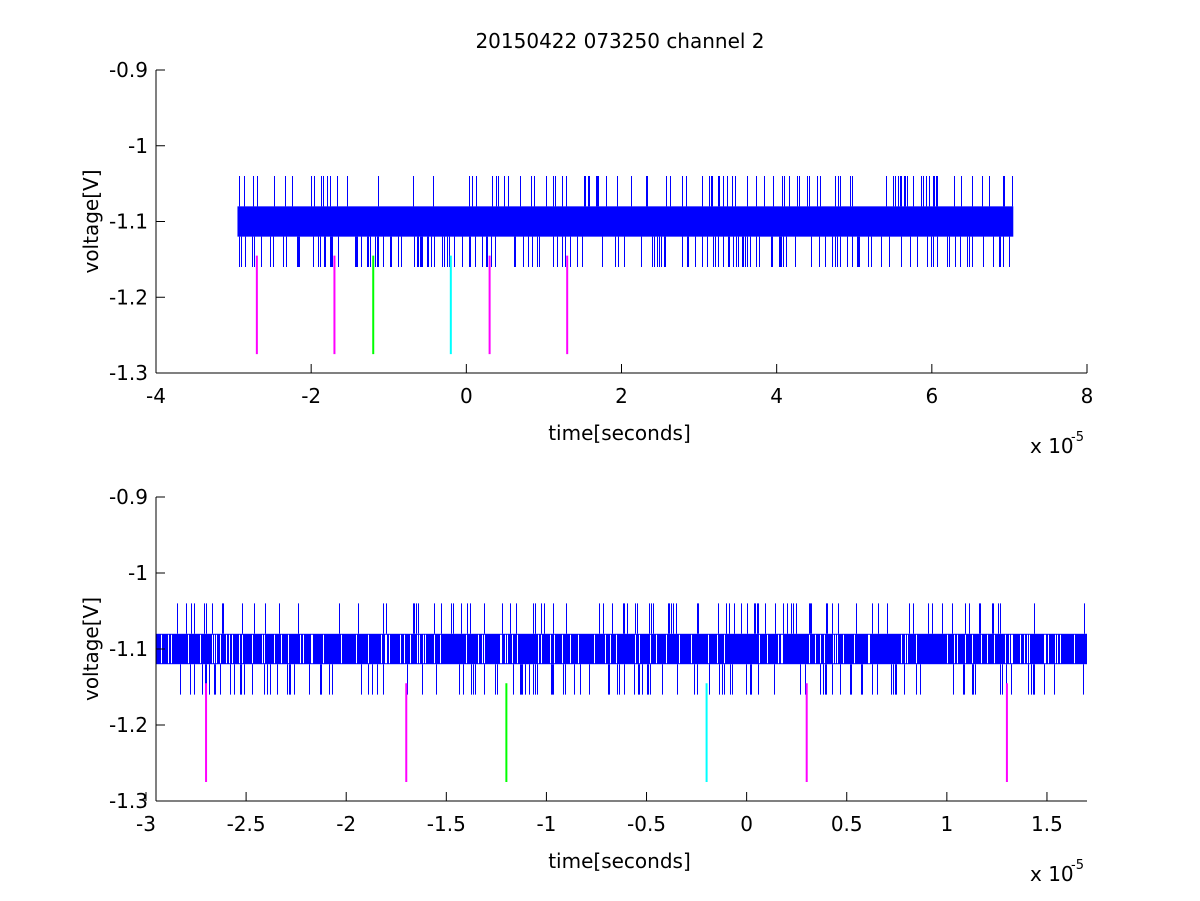 This screenshot has width=1200, height=901. I want to click on chart0-signal-series, so click(625, 221).